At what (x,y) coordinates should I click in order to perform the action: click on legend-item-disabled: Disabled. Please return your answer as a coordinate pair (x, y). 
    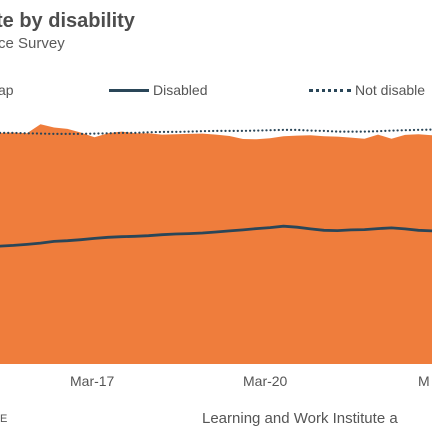
    Looking at the image, I should click on (158, 90).